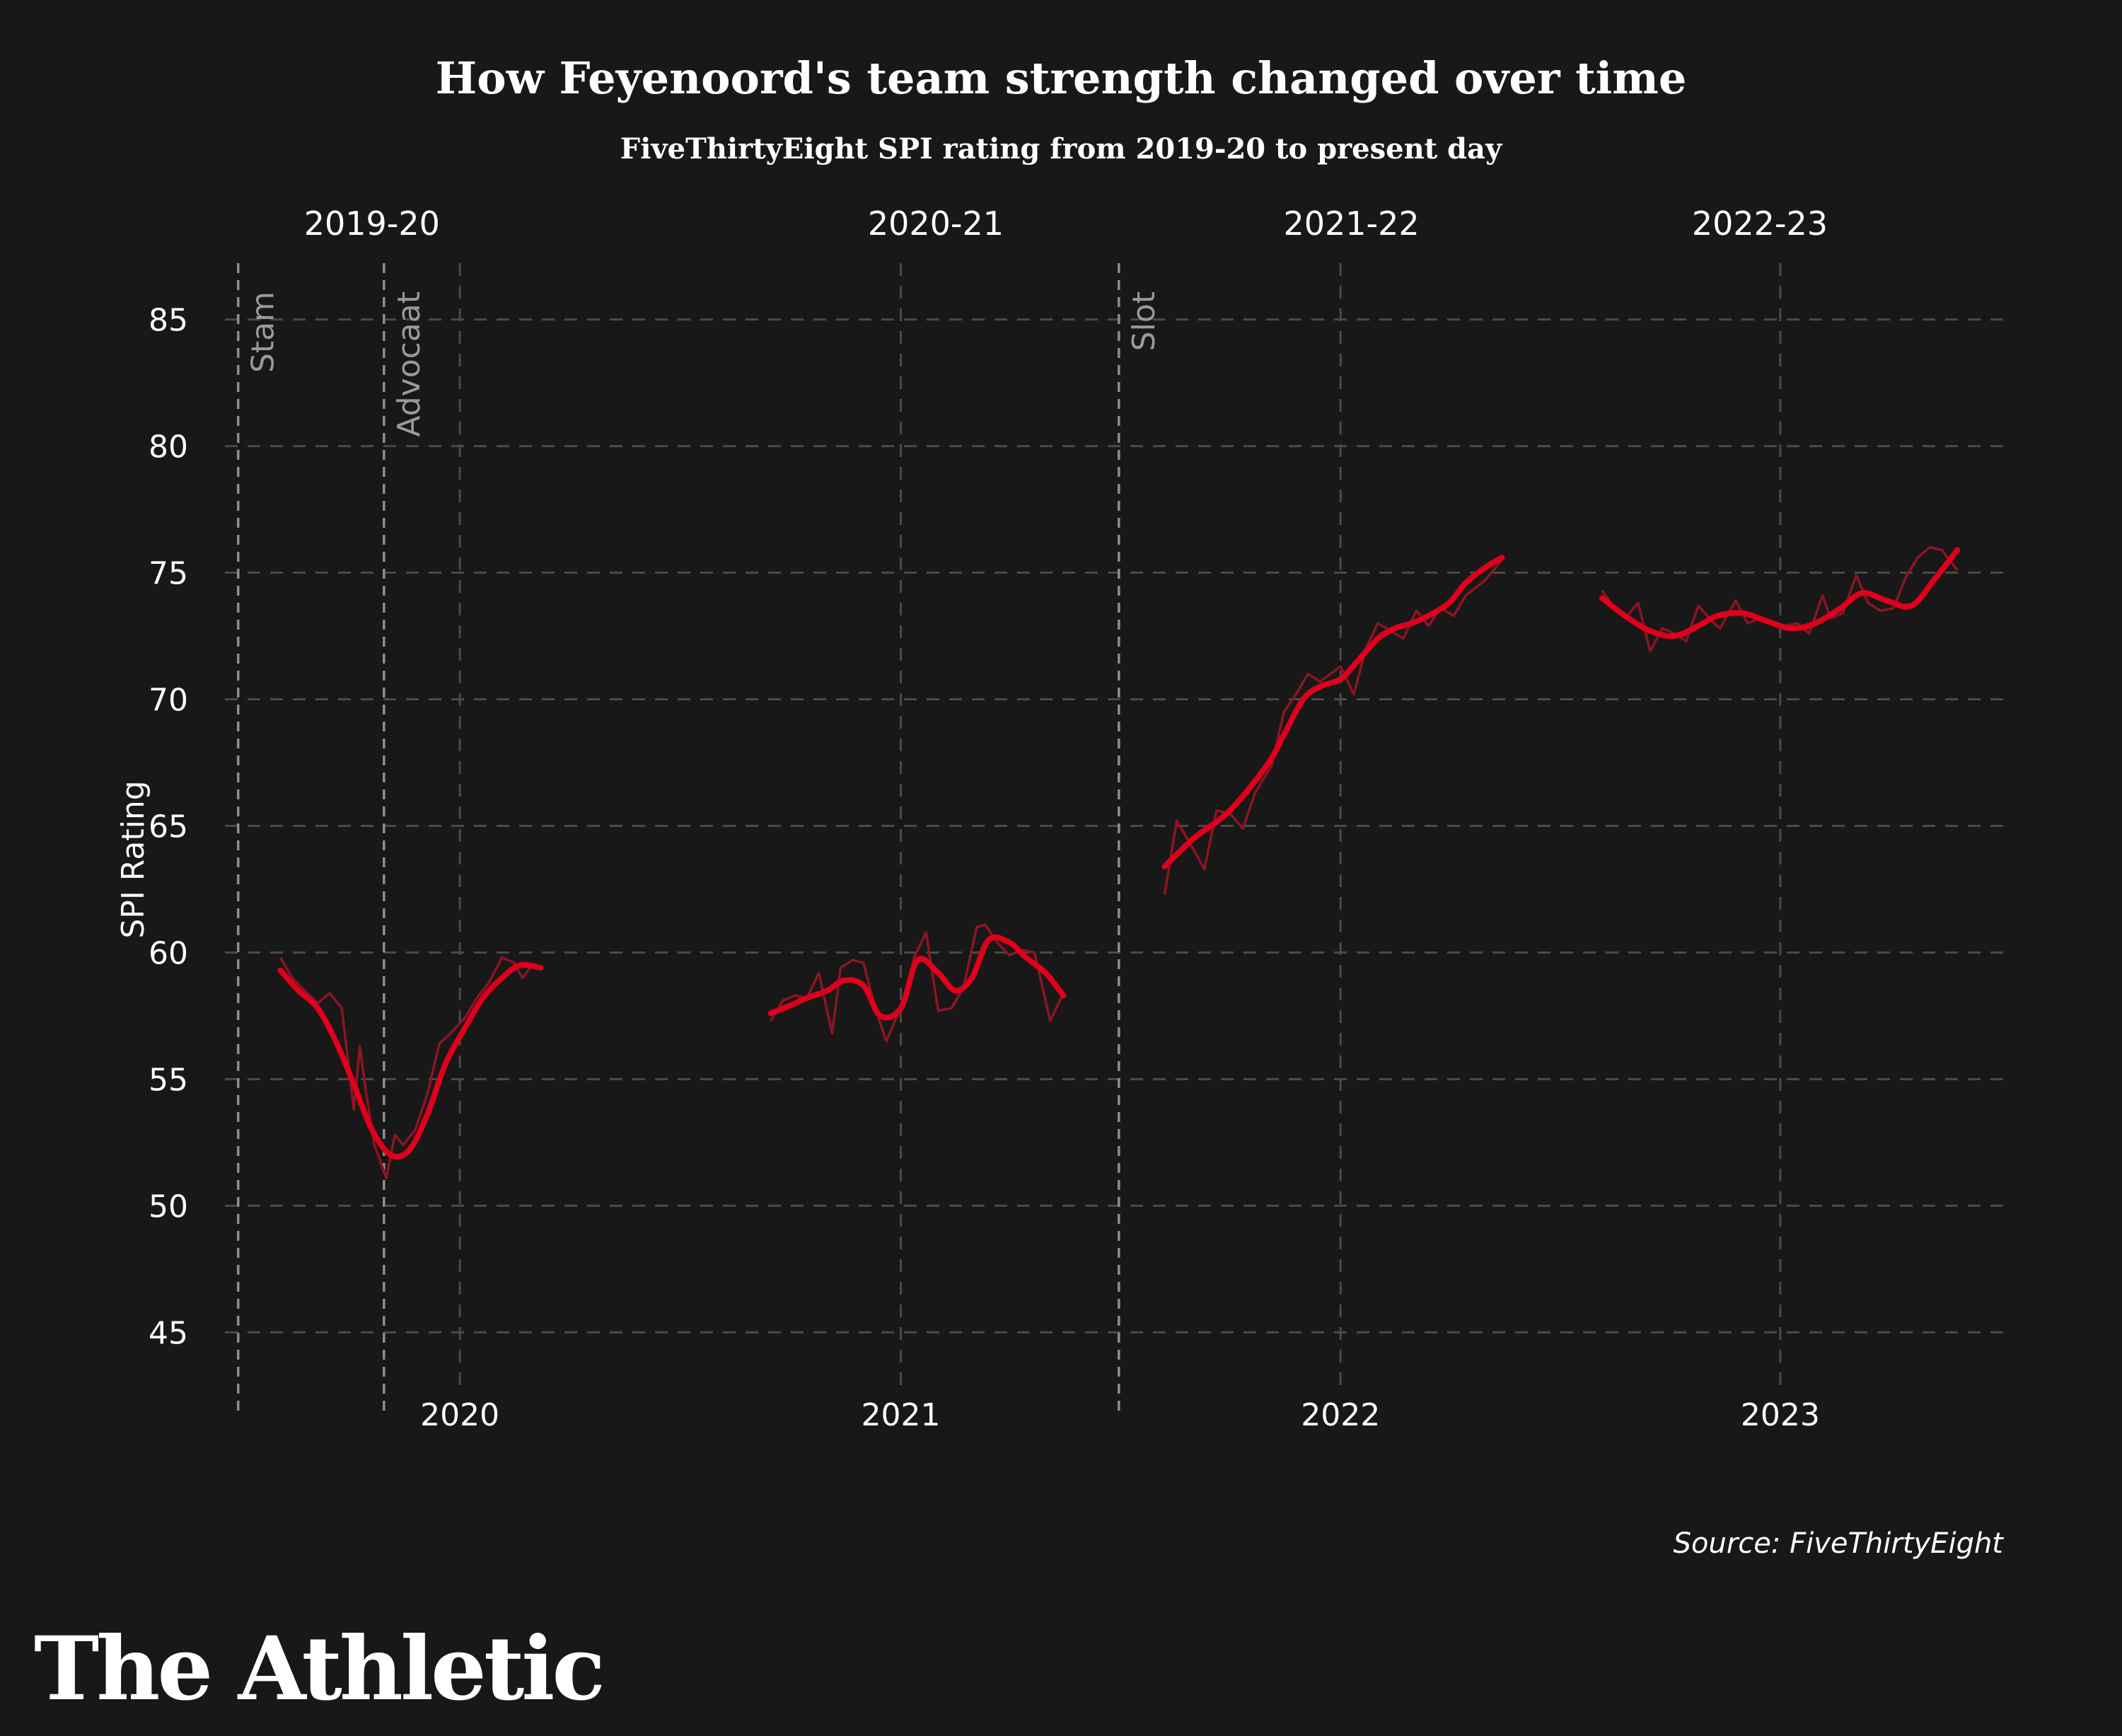  I want to click on y-tick-label: 55, so click(168, 1080).